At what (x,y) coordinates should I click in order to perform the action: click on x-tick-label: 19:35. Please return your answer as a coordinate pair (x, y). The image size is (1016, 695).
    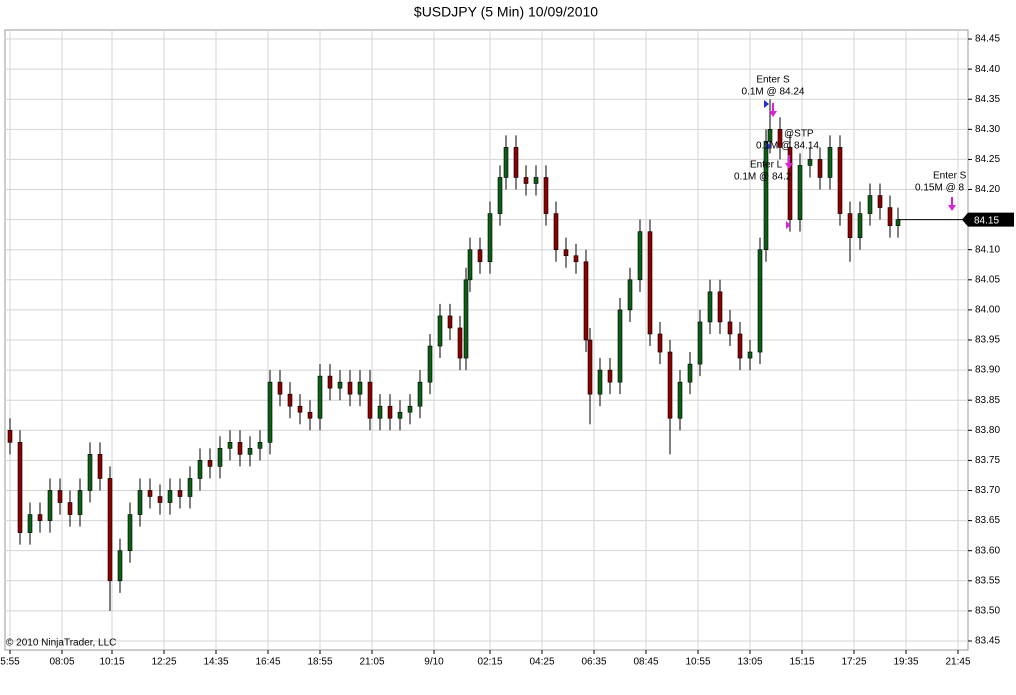
    Looking at the image, I should click on (905, 662).